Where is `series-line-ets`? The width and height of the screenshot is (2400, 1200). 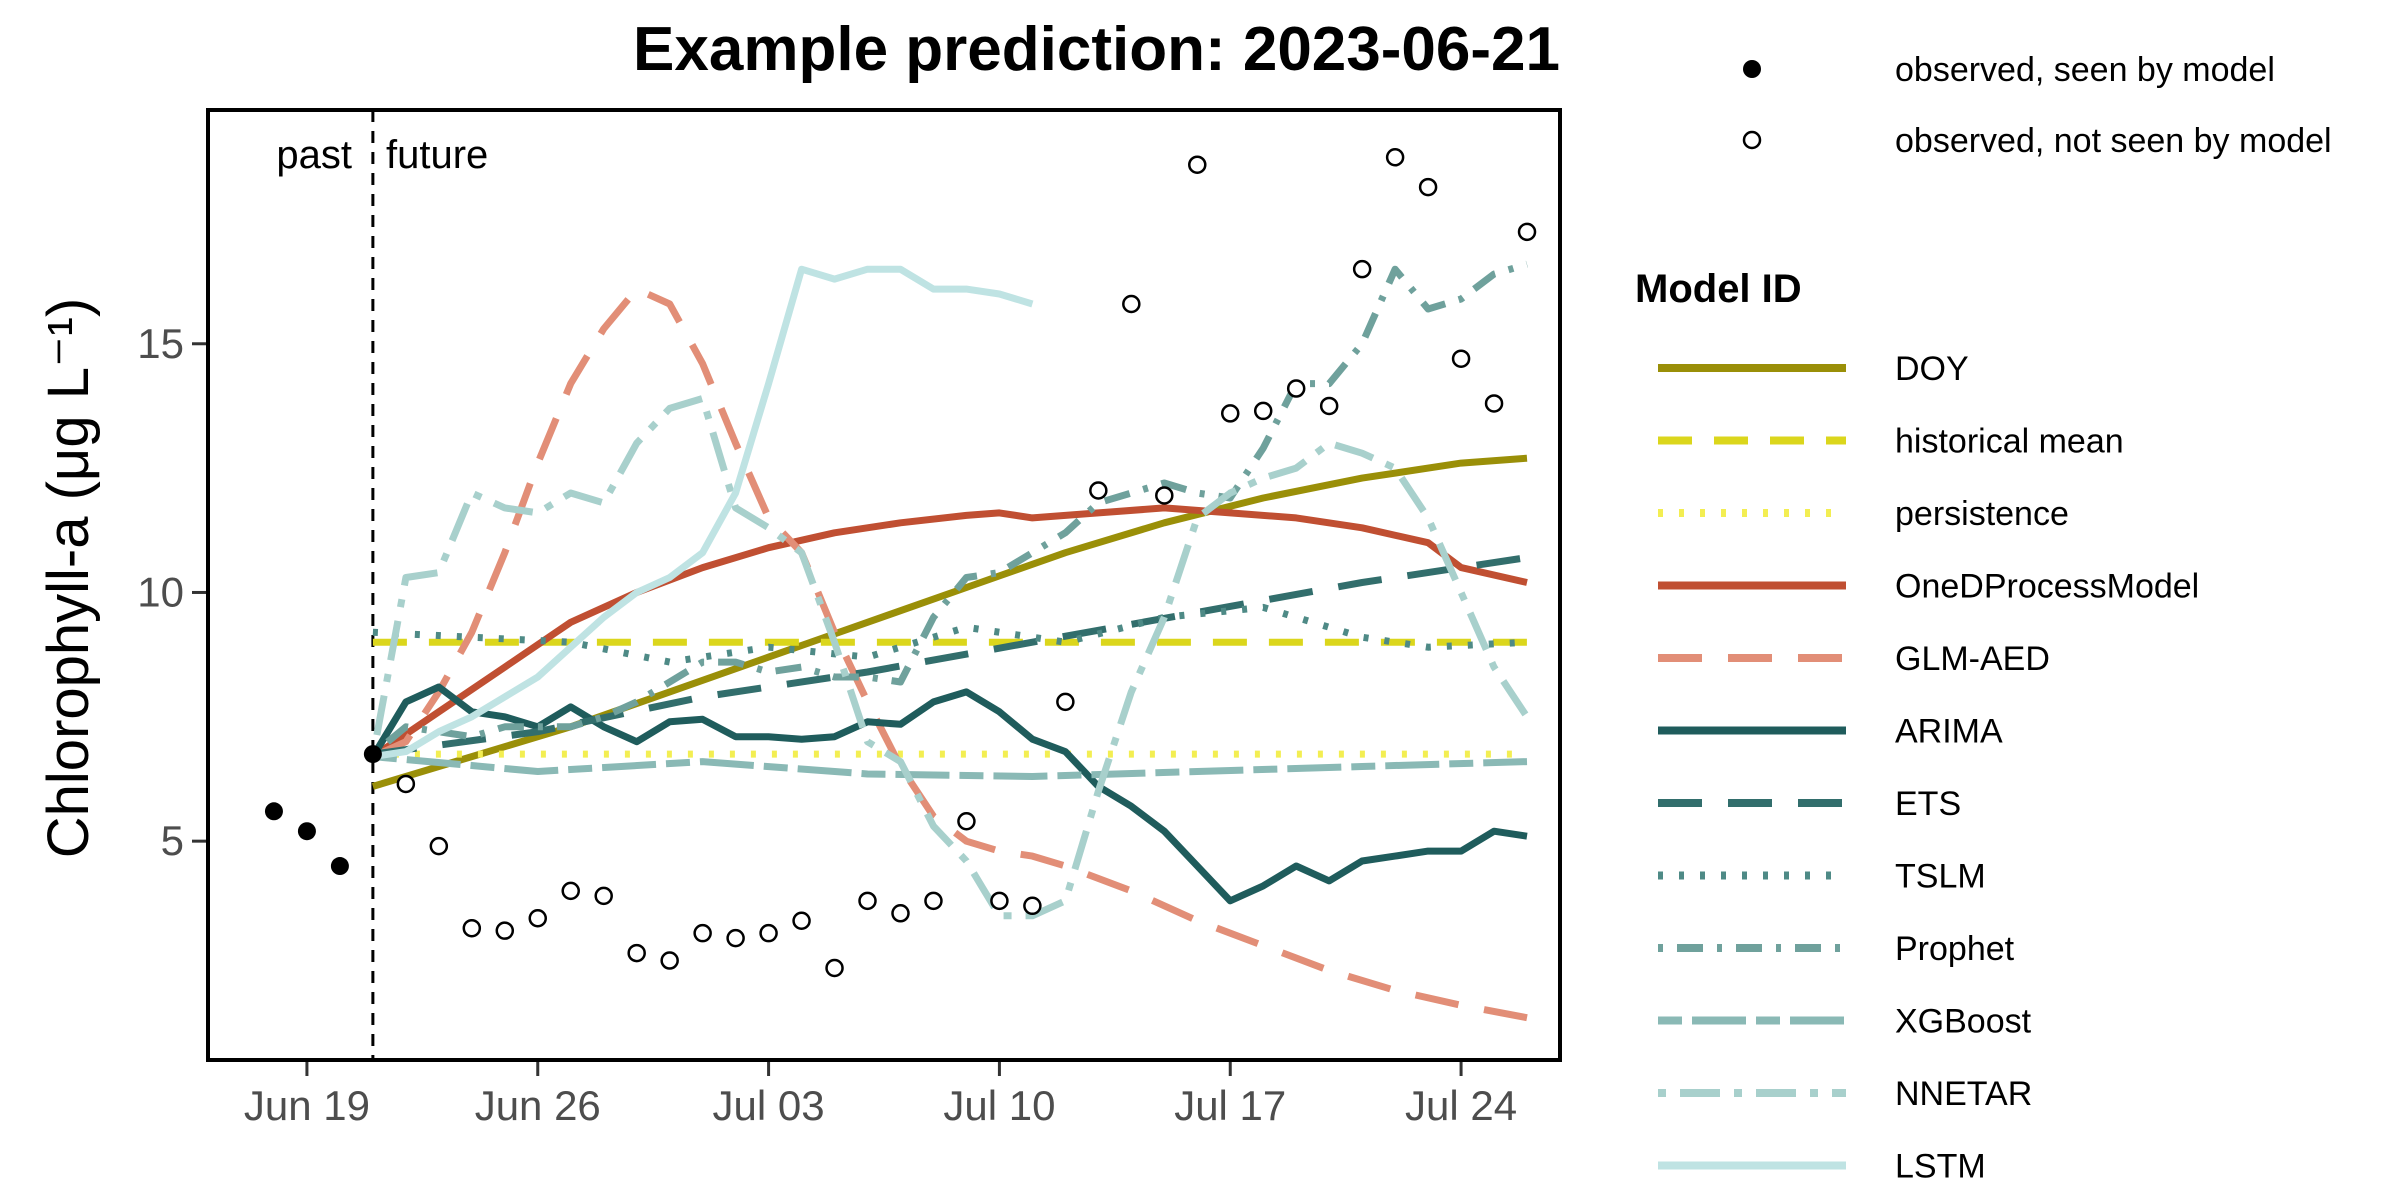 series-line-ets is located at coordinates (950, 656).